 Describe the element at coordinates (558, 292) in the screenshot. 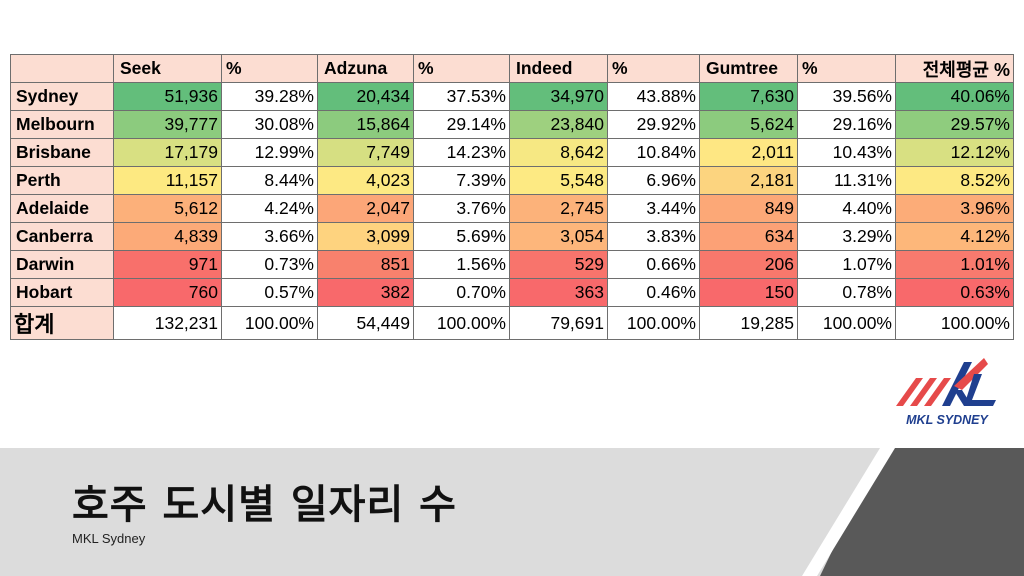

I see `indeed-count: 363` at that location.